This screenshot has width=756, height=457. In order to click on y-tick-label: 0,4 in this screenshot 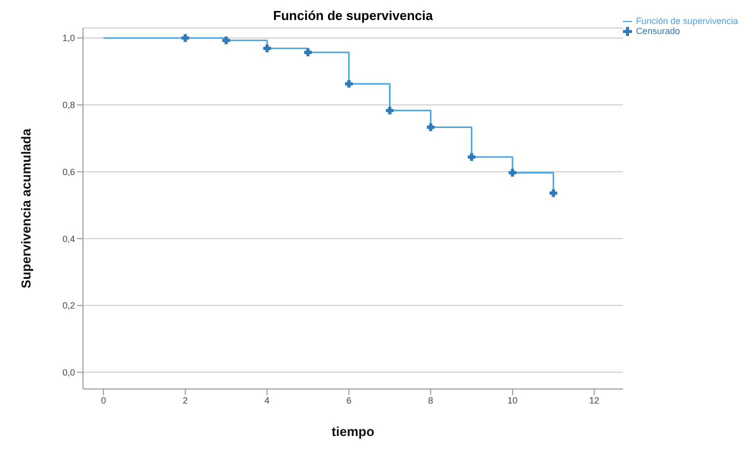, I will do `click(68, 239)`.